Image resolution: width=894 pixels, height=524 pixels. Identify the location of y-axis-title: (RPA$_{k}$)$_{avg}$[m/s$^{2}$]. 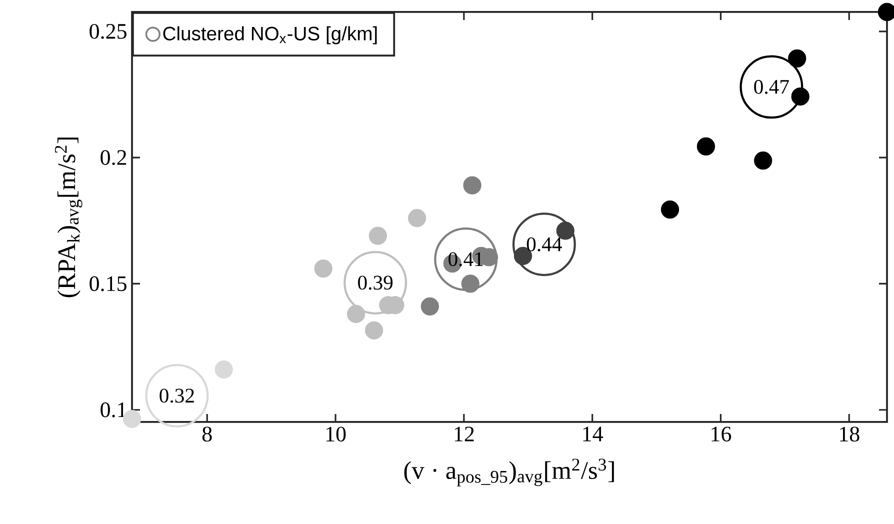
(68, 218).